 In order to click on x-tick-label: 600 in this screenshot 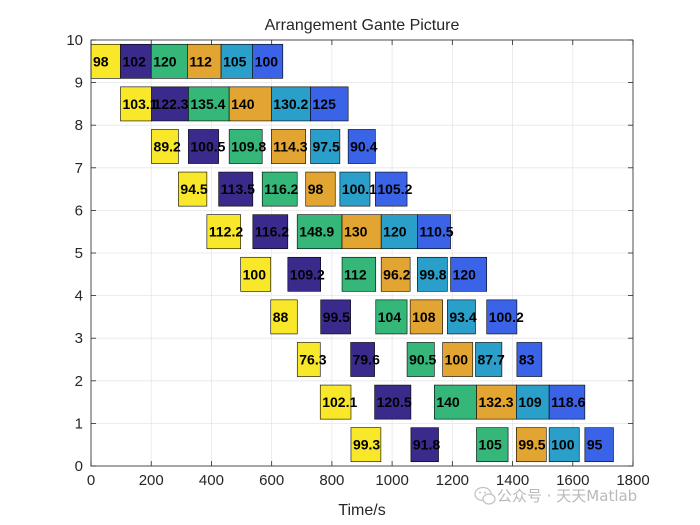, I will do `click(271, 480)`.